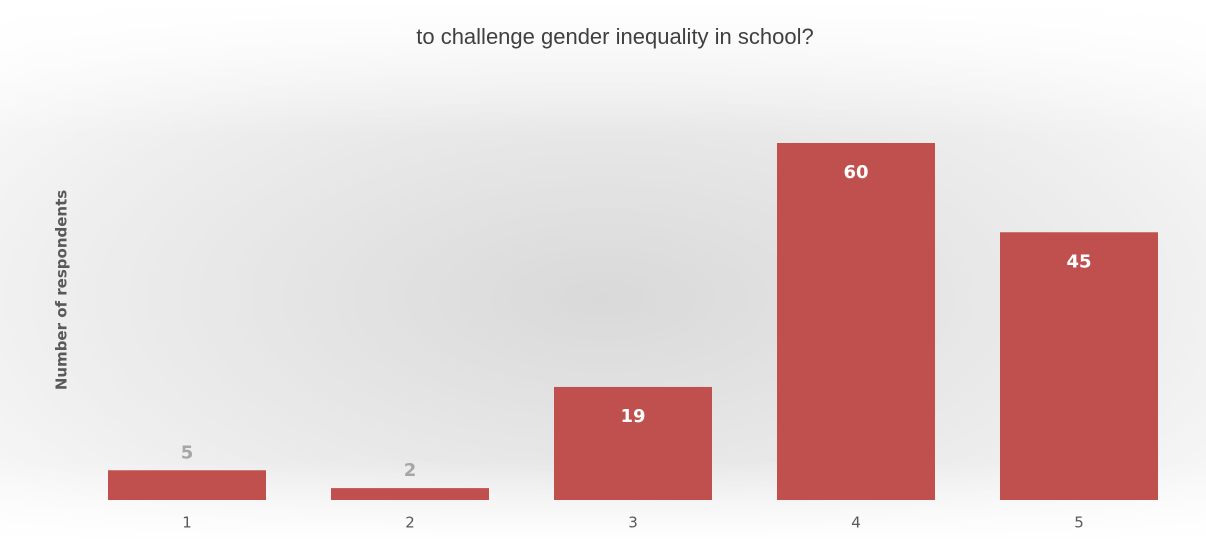 The width and height of the screenshot is (1206, 542). I want to click on data-label: 5, so click(187, 452).